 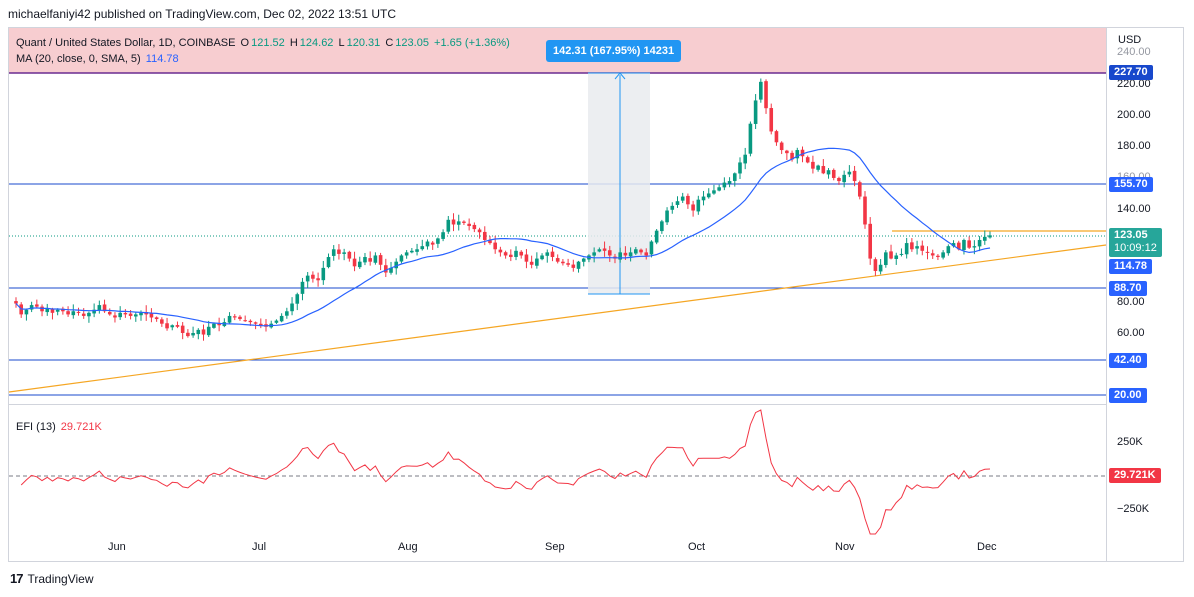 I want to click on price-tag-20-00: 20.00, so click(x=1128, y=395).